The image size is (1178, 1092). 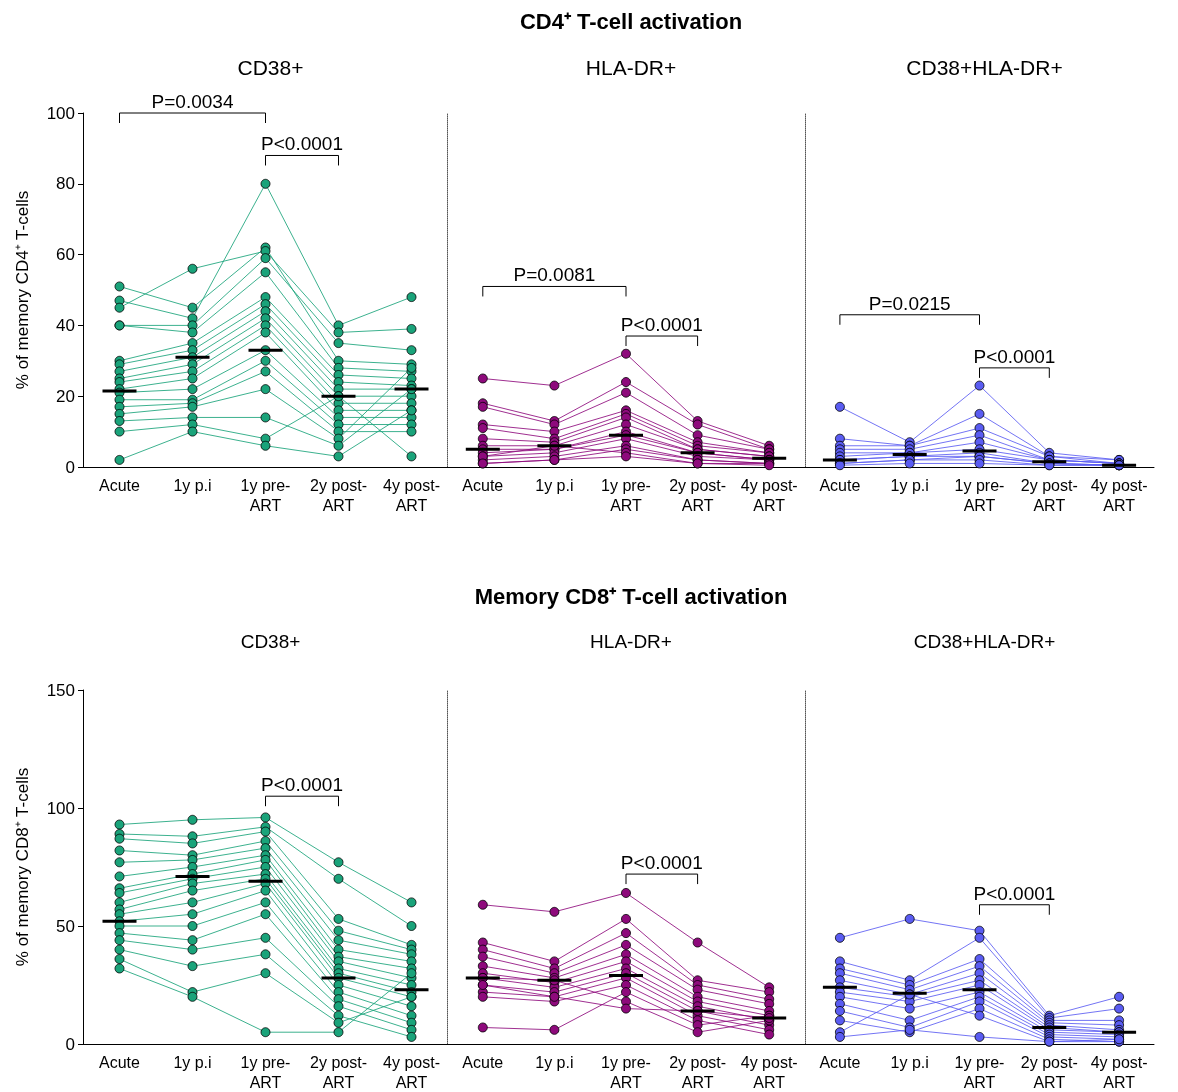 What do you see at coordinates (554, 275) in the screenshot?
I see `annotation: P=0.0081` at bounding box center [554, 275].